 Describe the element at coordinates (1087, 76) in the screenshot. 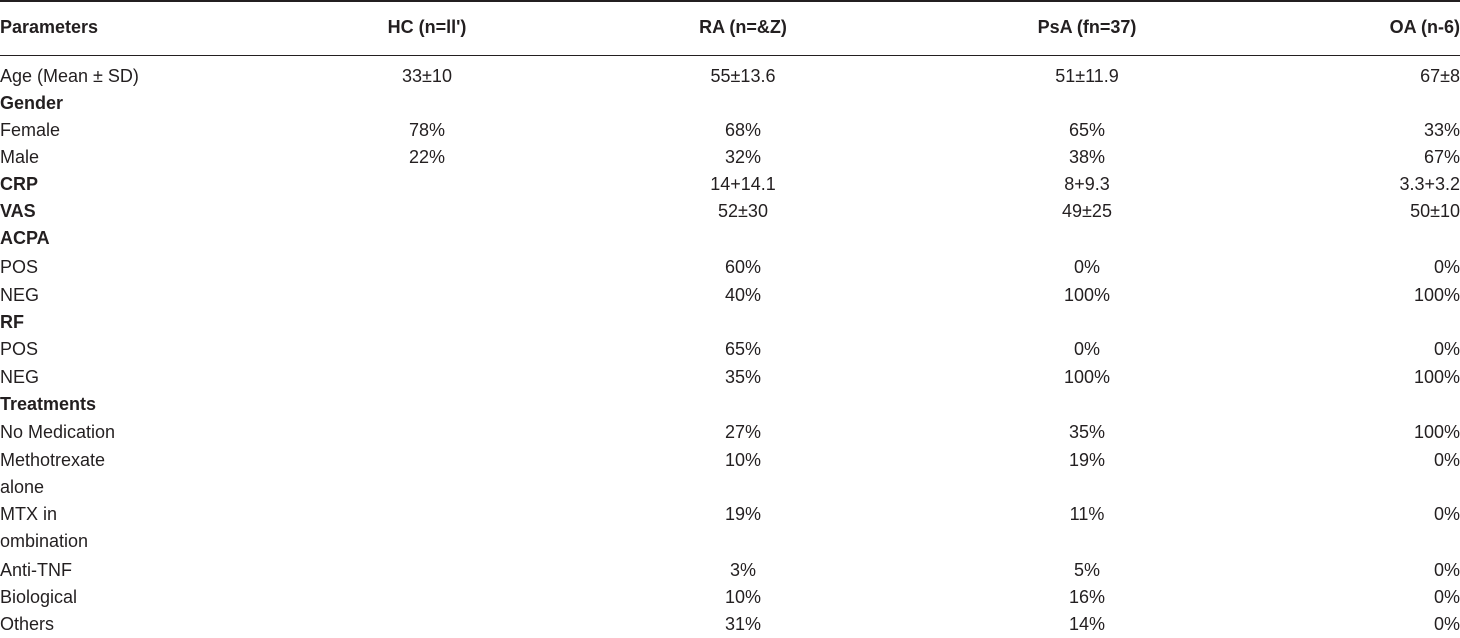

I see `psa-value: 51±11.9` at that location.